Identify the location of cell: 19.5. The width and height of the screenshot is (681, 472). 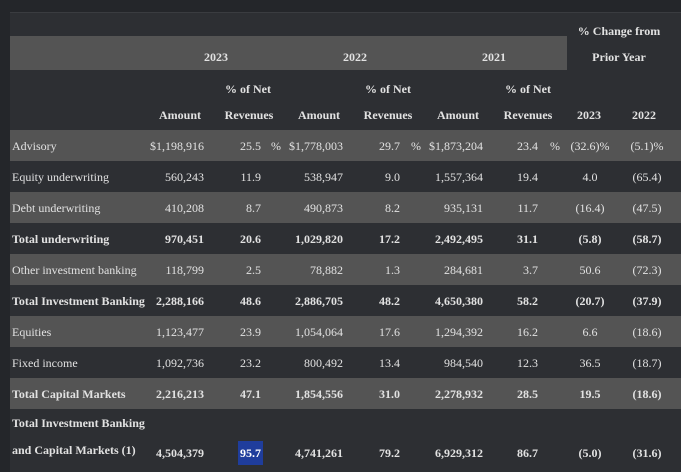
(590, 394).